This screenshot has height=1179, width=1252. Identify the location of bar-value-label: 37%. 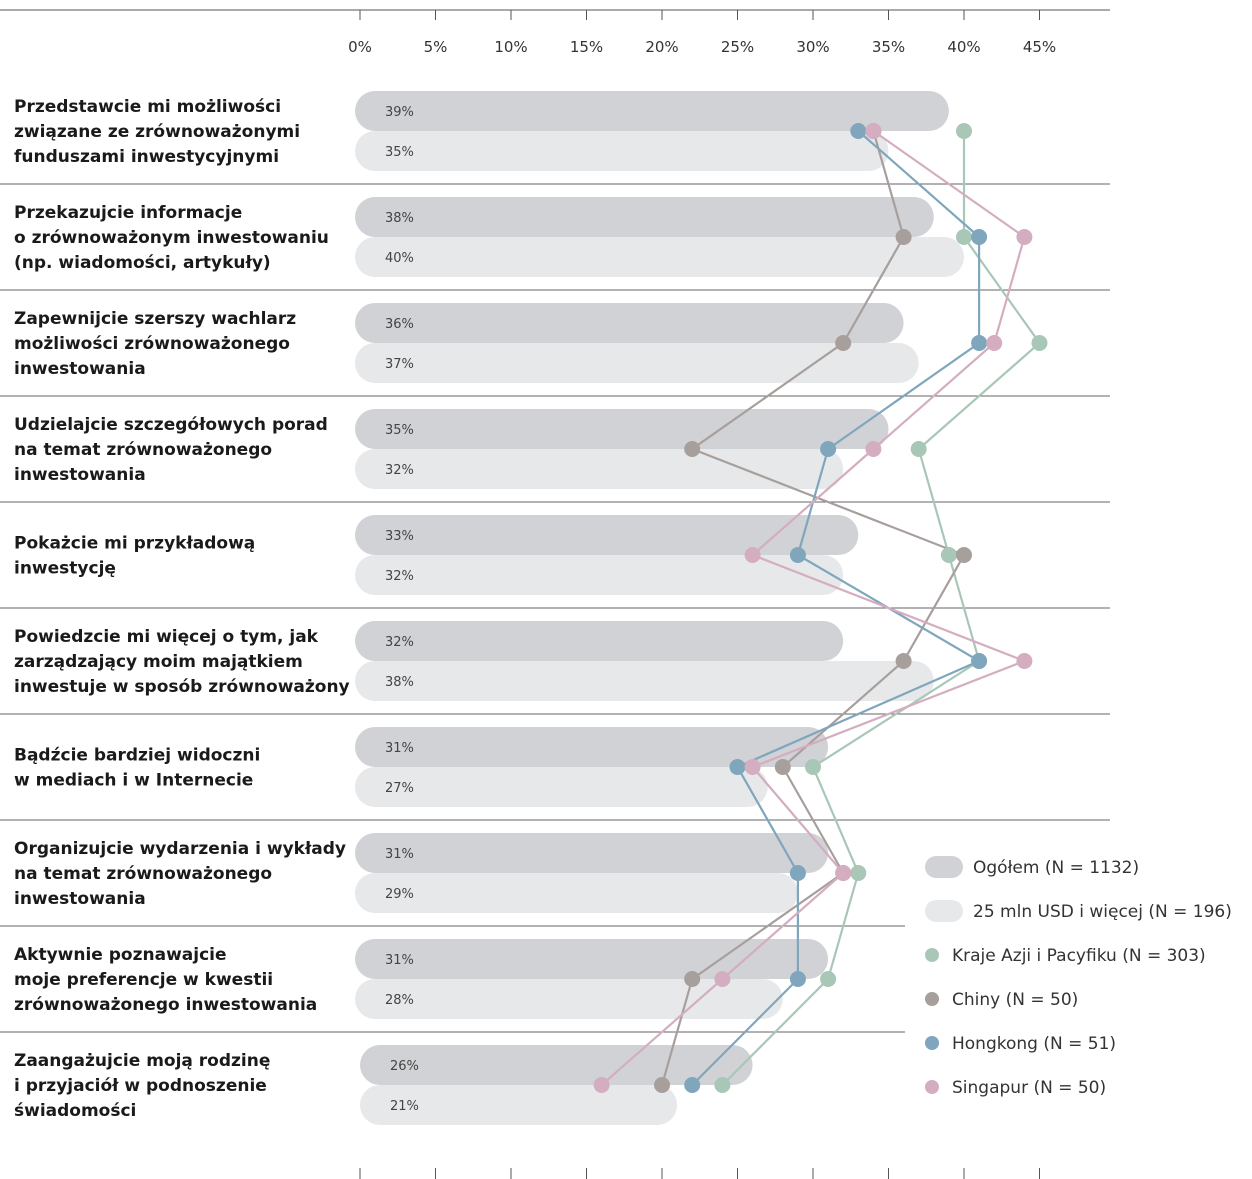
(399, 364).